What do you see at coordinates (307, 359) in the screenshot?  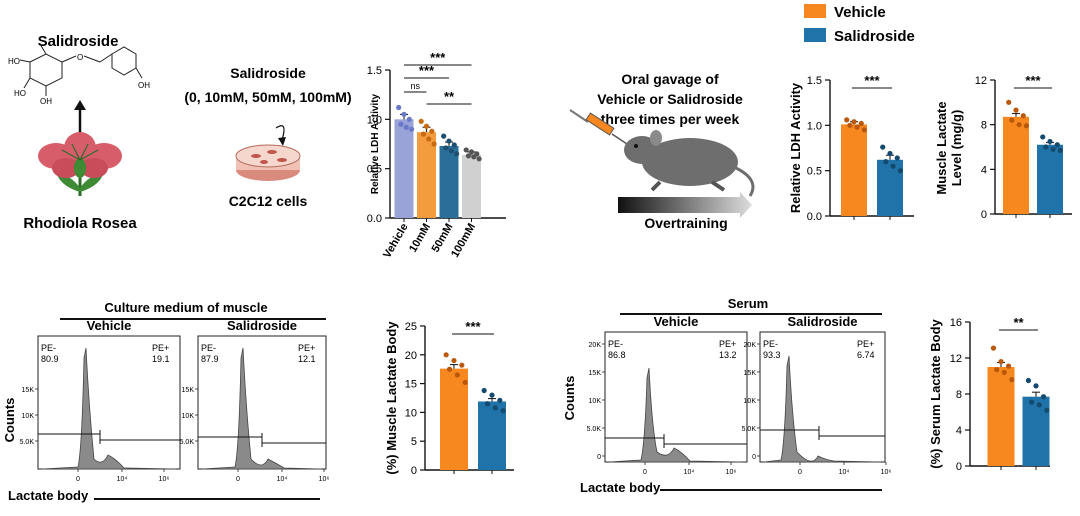 I see `pe-plus-value: 12.1` at bounding box center [307, 359].